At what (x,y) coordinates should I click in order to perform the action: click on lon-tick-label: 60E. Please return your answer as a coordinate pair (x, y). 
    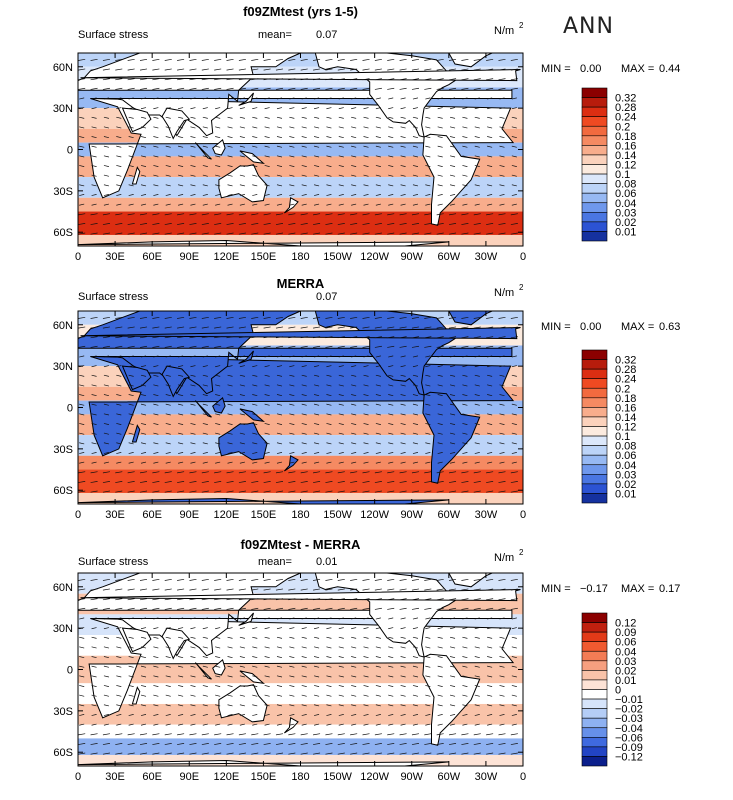
    Looking at the image, I should click on (152, 515).